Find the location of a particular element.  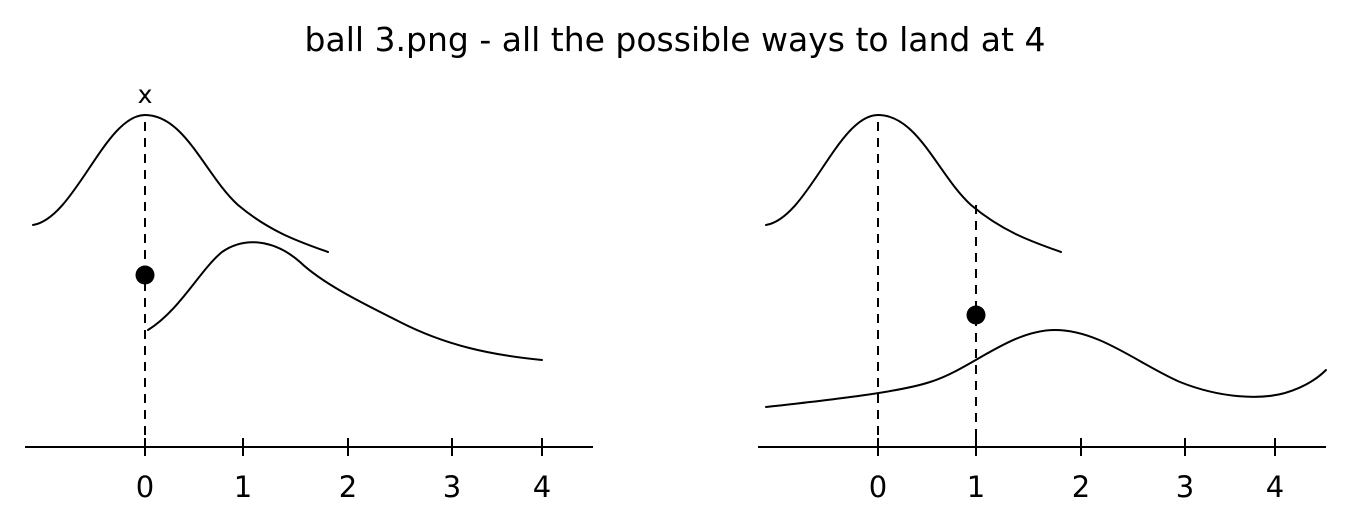

right-lower-curve is located at coordinates (1046, 368).